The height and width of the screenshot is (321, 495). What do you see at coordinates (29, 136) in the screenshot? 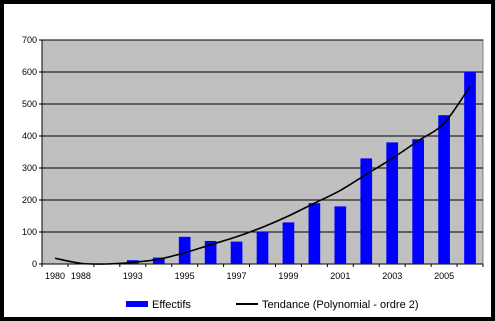
I see `y-tick-label: 400` at bounding box center [29, 136].